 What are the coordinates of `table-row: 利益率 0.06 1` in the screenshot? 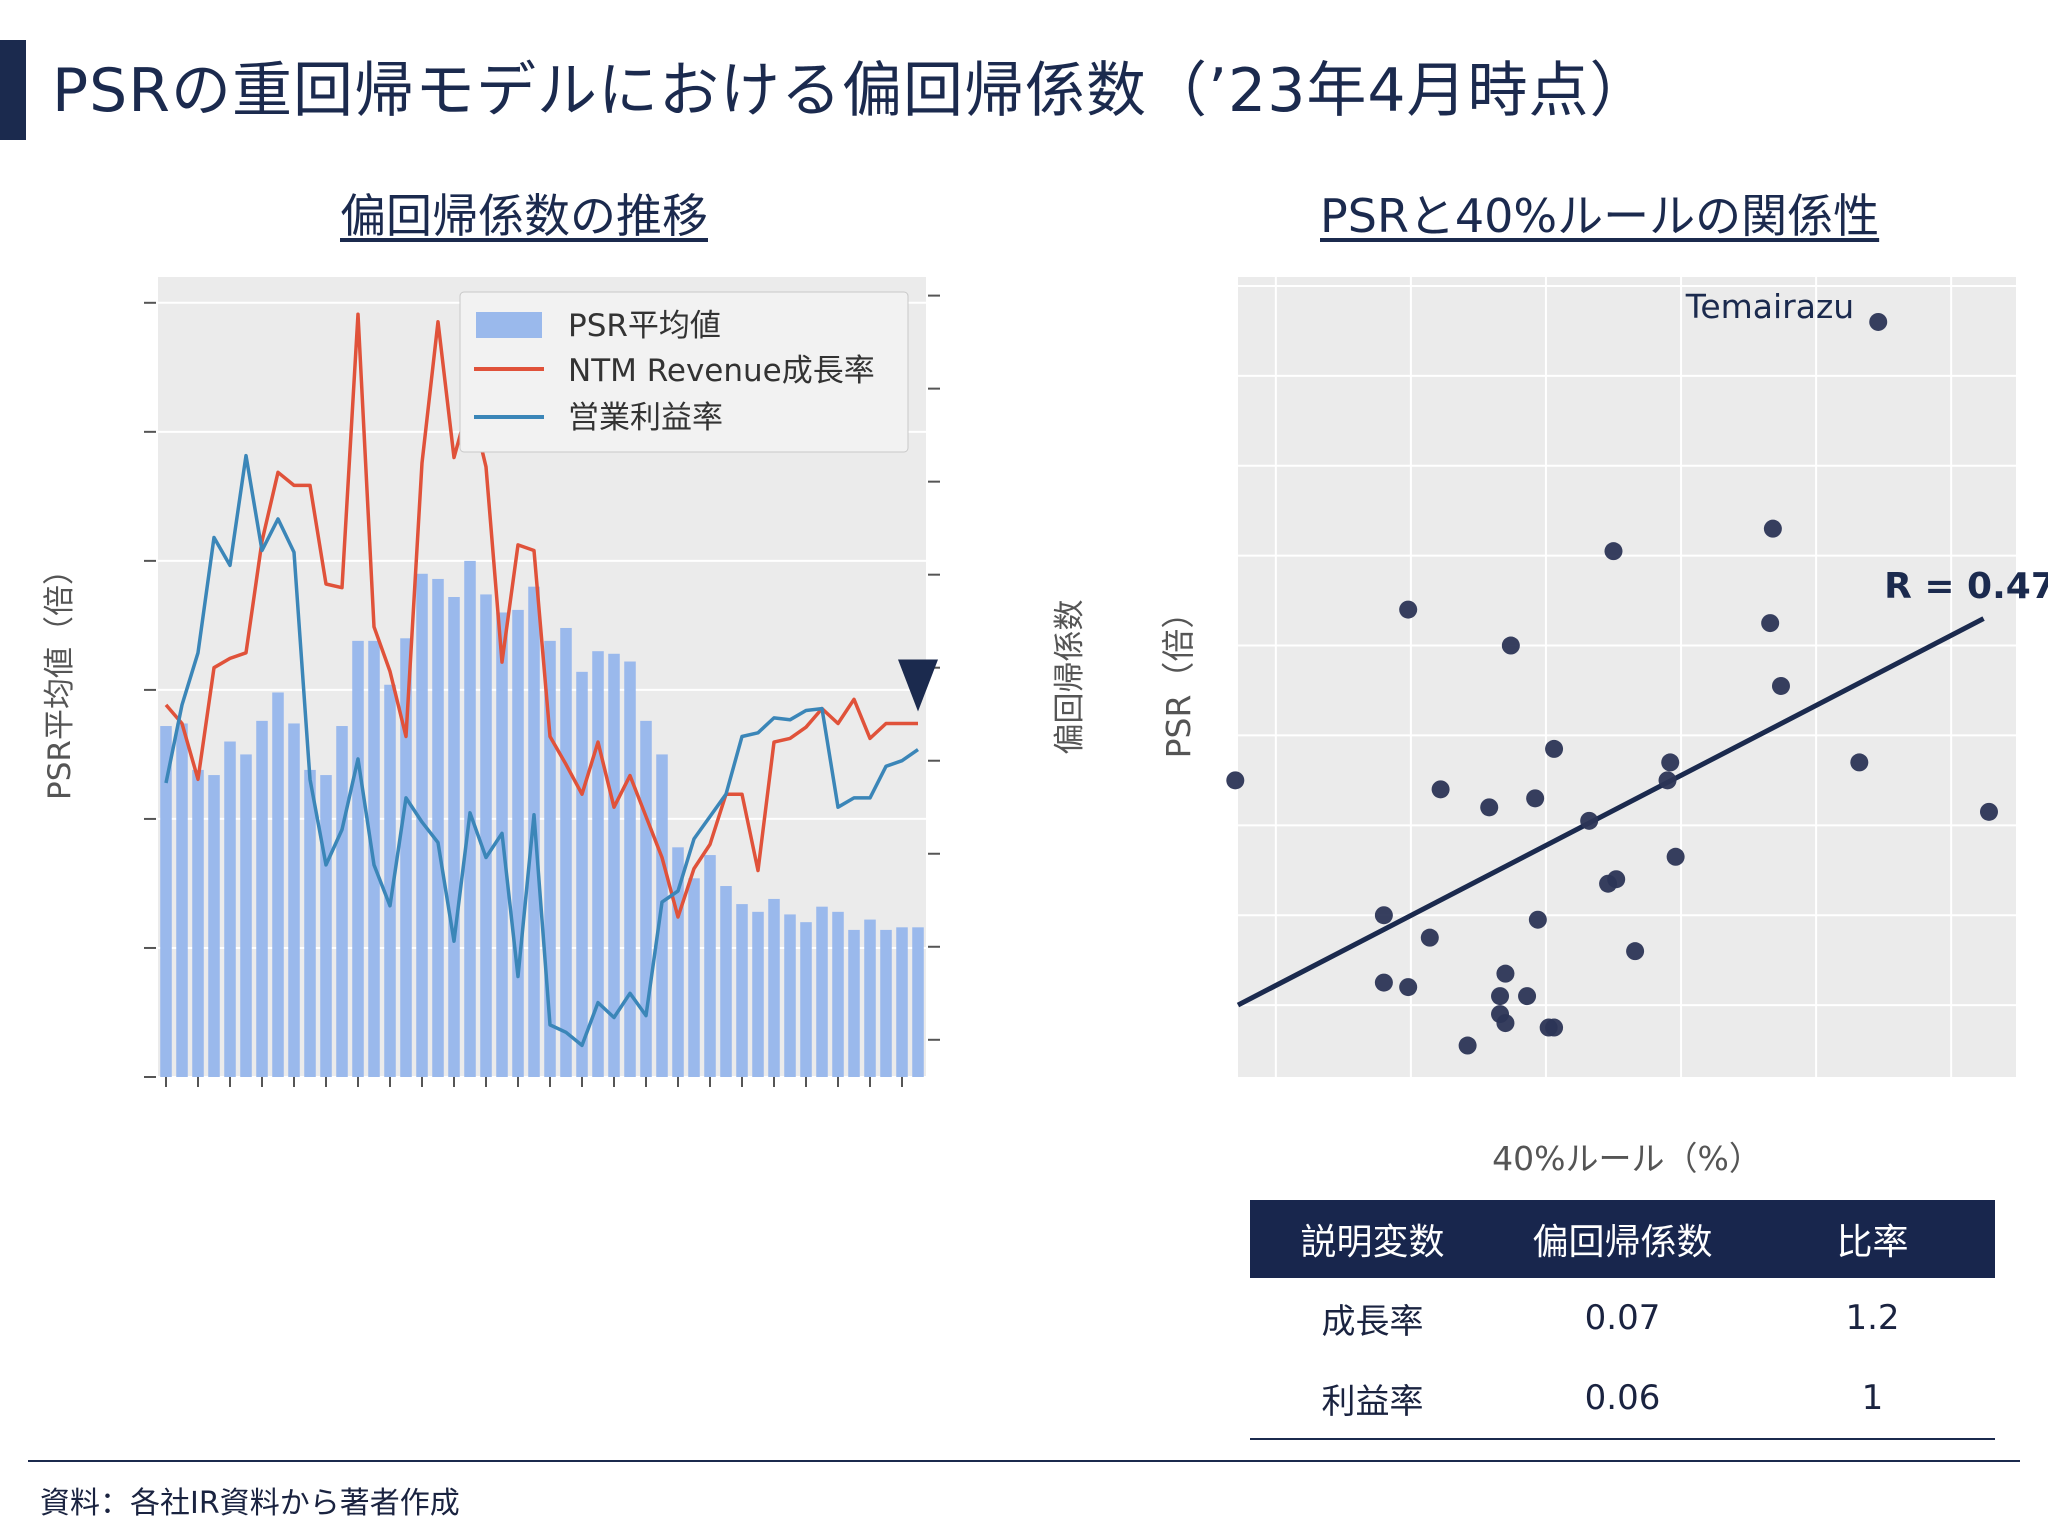 It's located at (1622, 1399).